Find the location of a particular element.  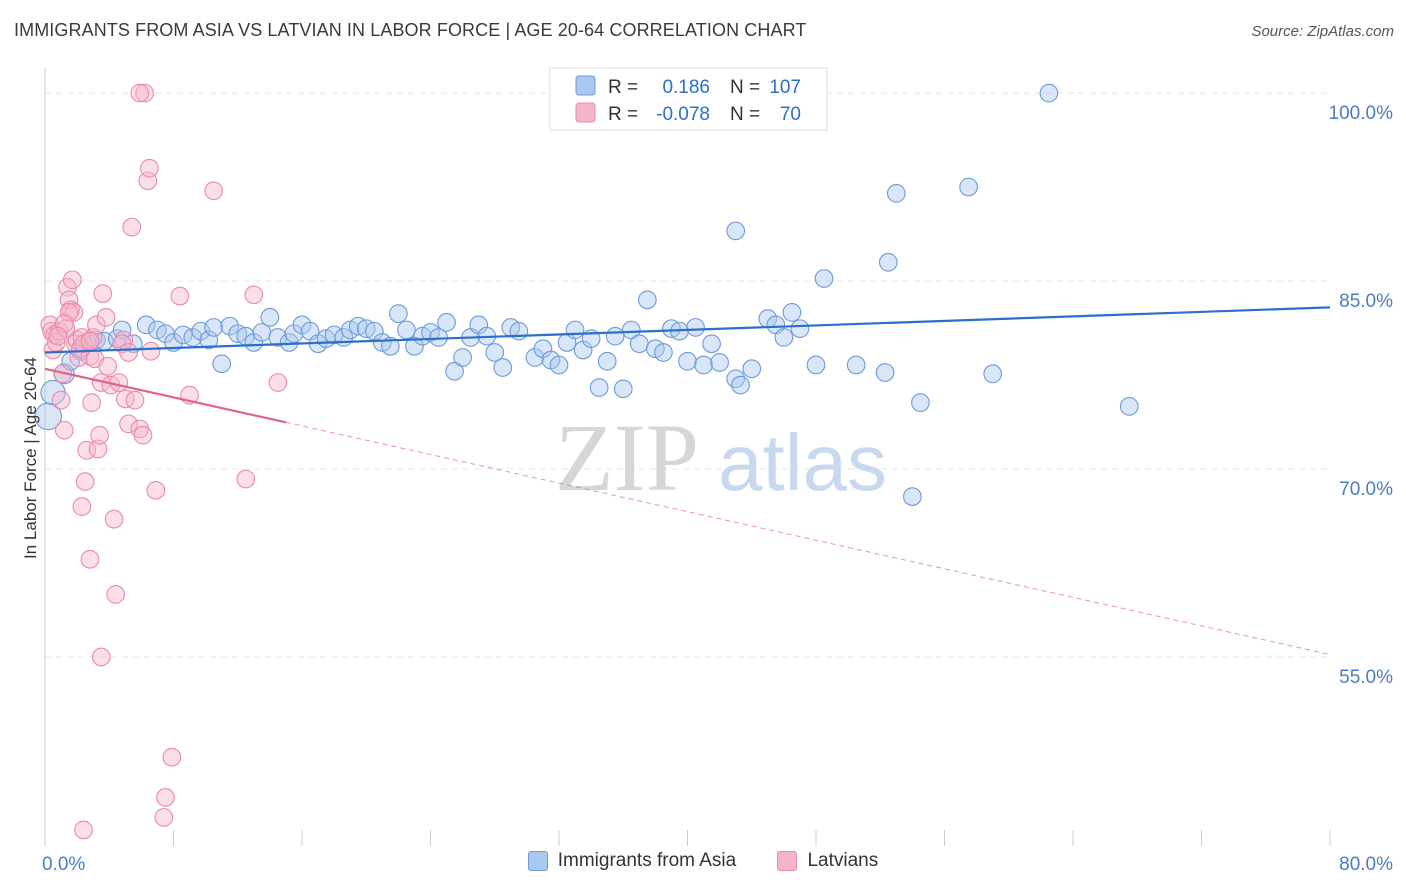

legend-item-latvians: Latvians is located at coordinates (827, 861).